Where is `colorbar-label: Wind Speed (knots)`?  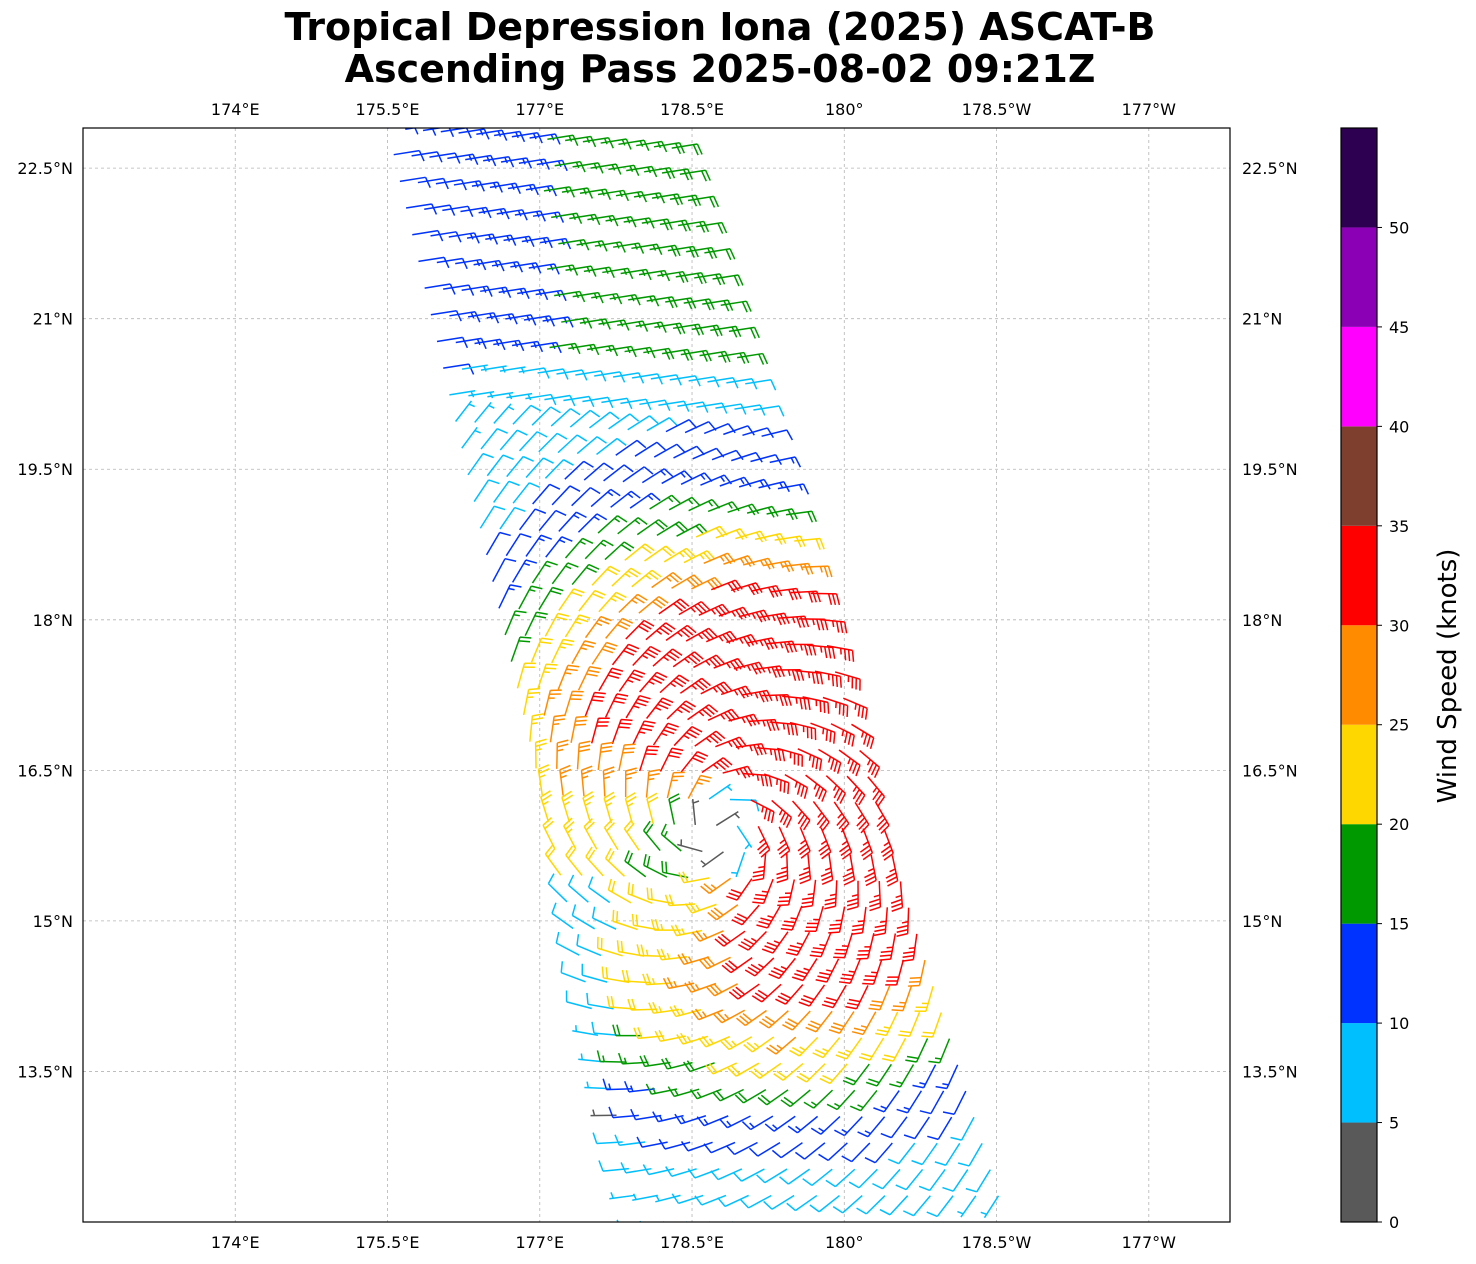
colorbar-label: Wind Speed (knots) is located at coordinates (1448, 676).